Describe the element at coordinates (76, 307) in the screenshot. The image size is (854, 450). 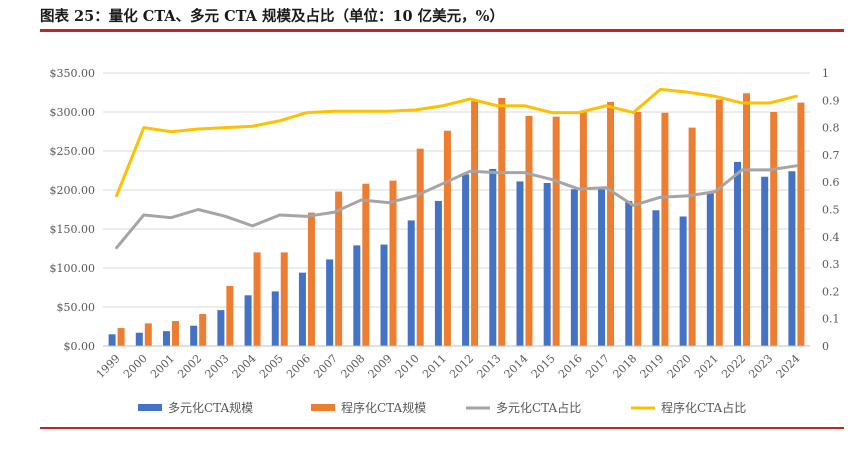
I see `y-left-tick-label: $50.00` at that location.